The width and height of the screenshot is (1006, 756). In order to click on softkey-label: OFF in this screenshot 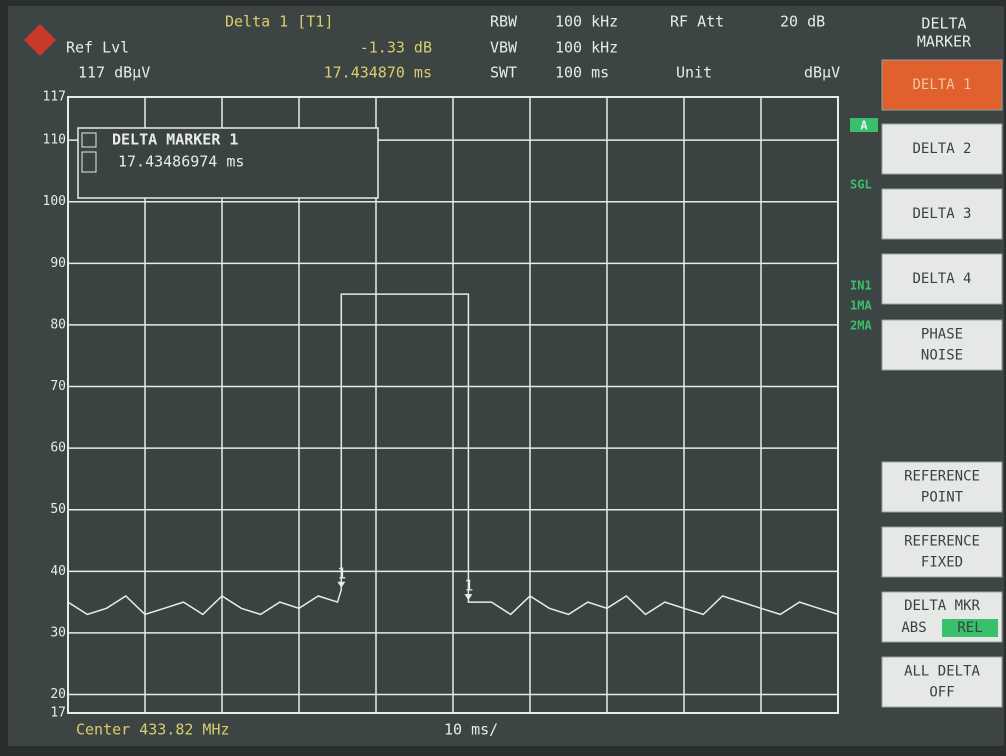, I will do `click(941, 693)`.